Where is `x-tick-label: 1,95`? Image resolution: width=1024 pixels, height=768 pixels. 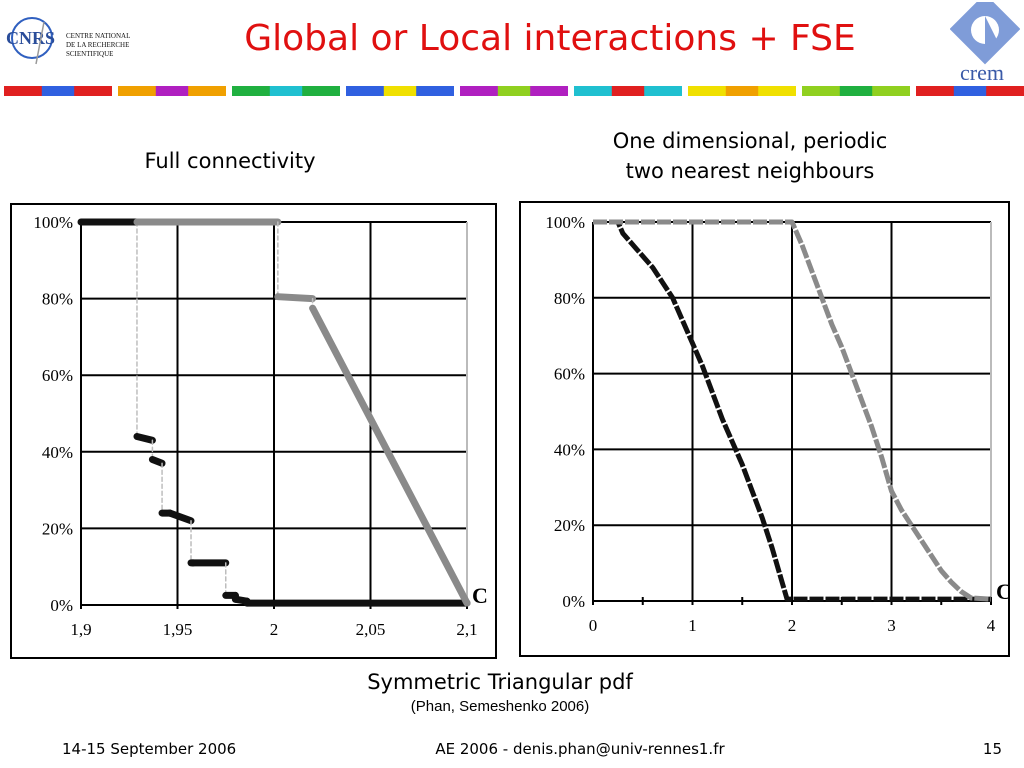 x-tick-label: 1,95 is located at coordinates (178, 629).